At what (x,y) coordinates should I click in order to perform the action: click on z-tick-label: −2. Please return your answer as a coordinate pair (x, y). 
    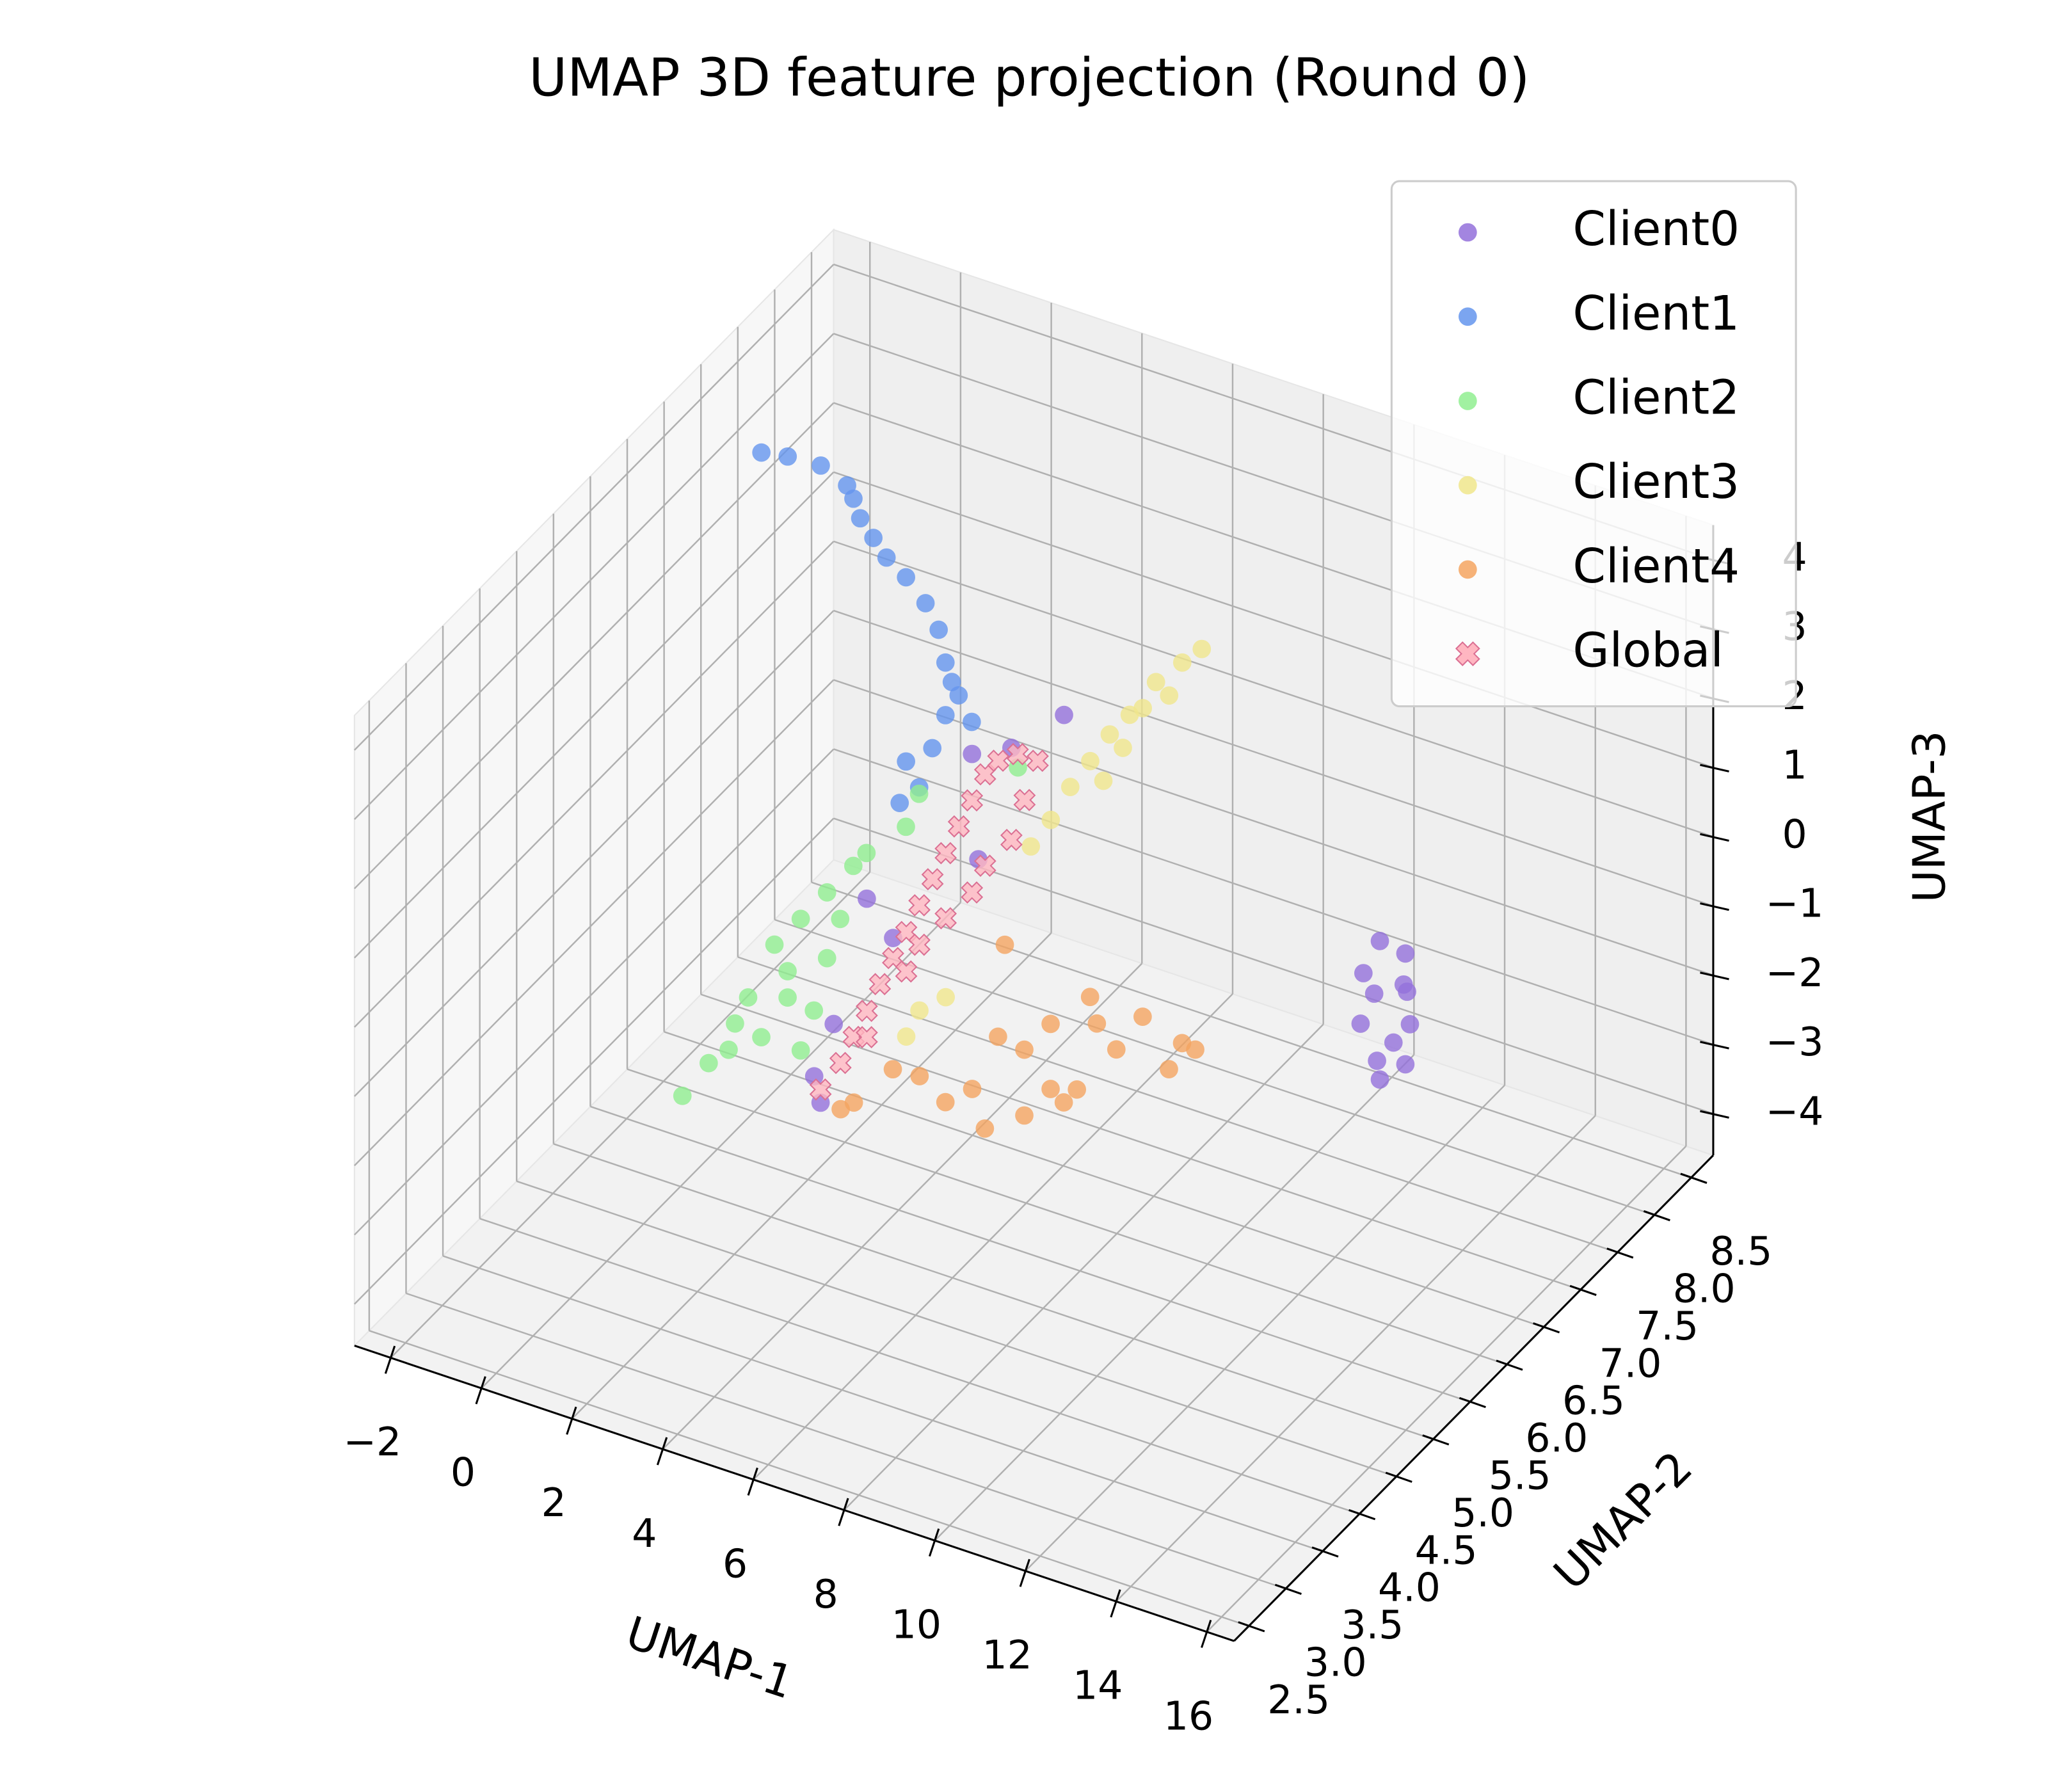
    Looking at the image, I should click on (1795, 973).